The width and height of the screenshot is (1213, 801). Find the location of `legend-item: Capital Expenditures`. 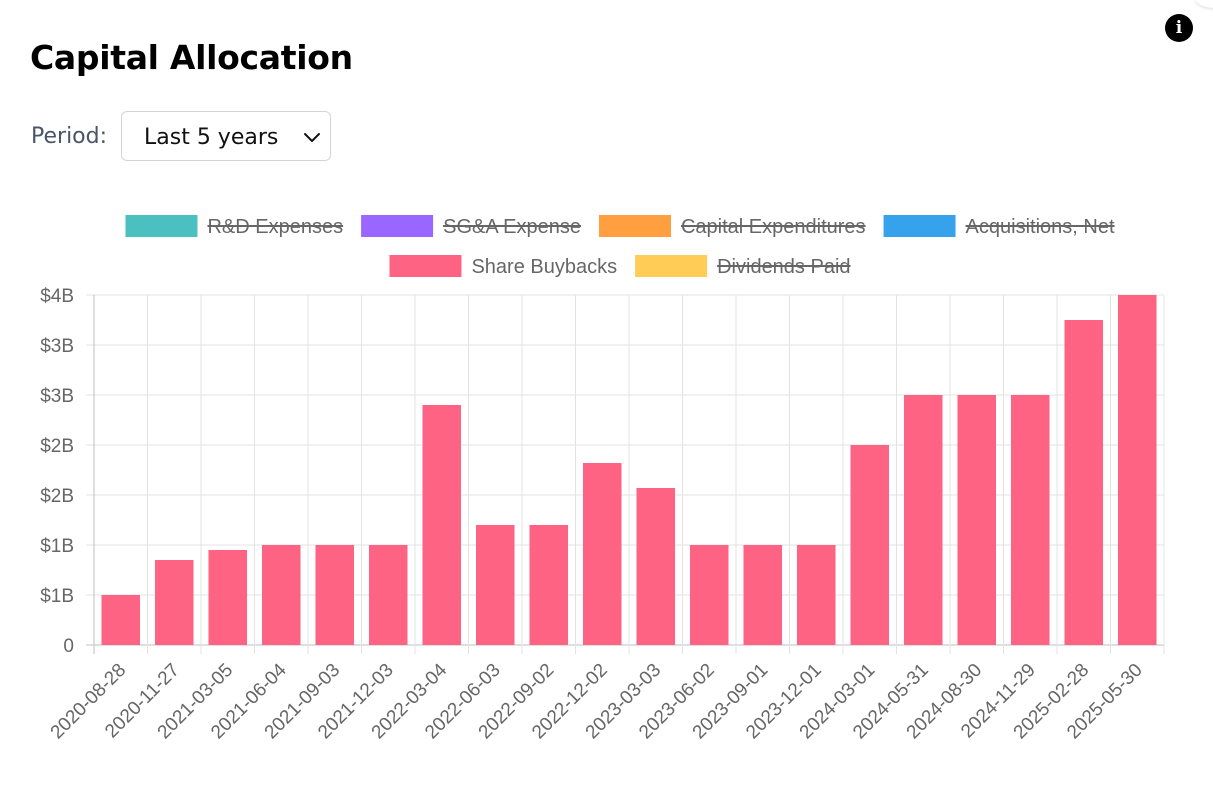

legend-item: Capital Expenditures is located at coordinates (732, 226).